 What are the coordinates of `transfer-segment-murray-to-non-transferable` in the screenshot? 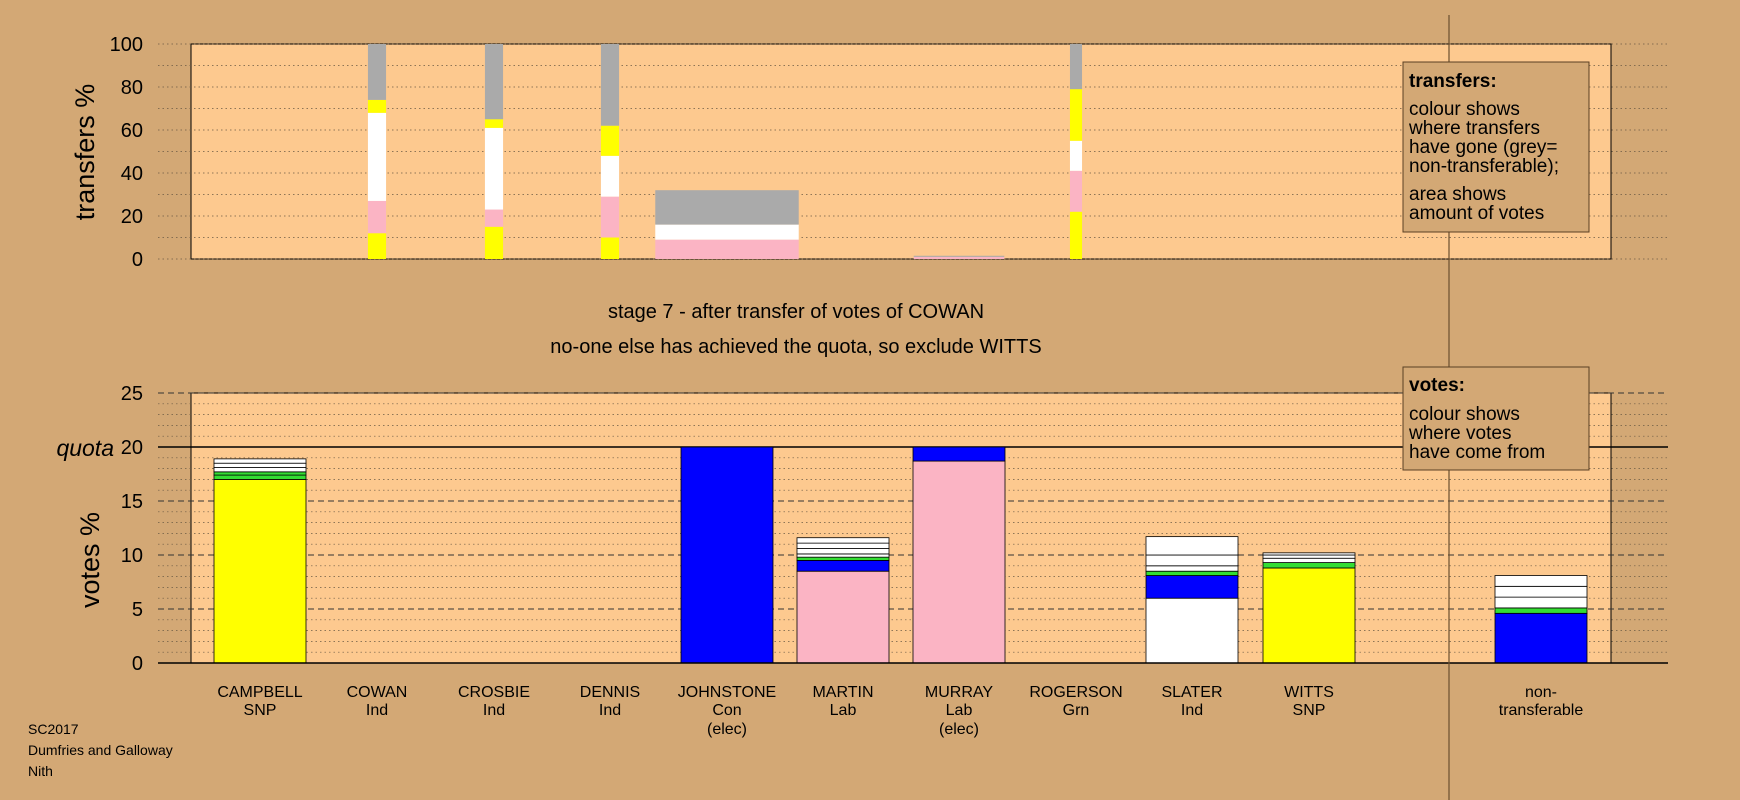 It's located at (959, 256).